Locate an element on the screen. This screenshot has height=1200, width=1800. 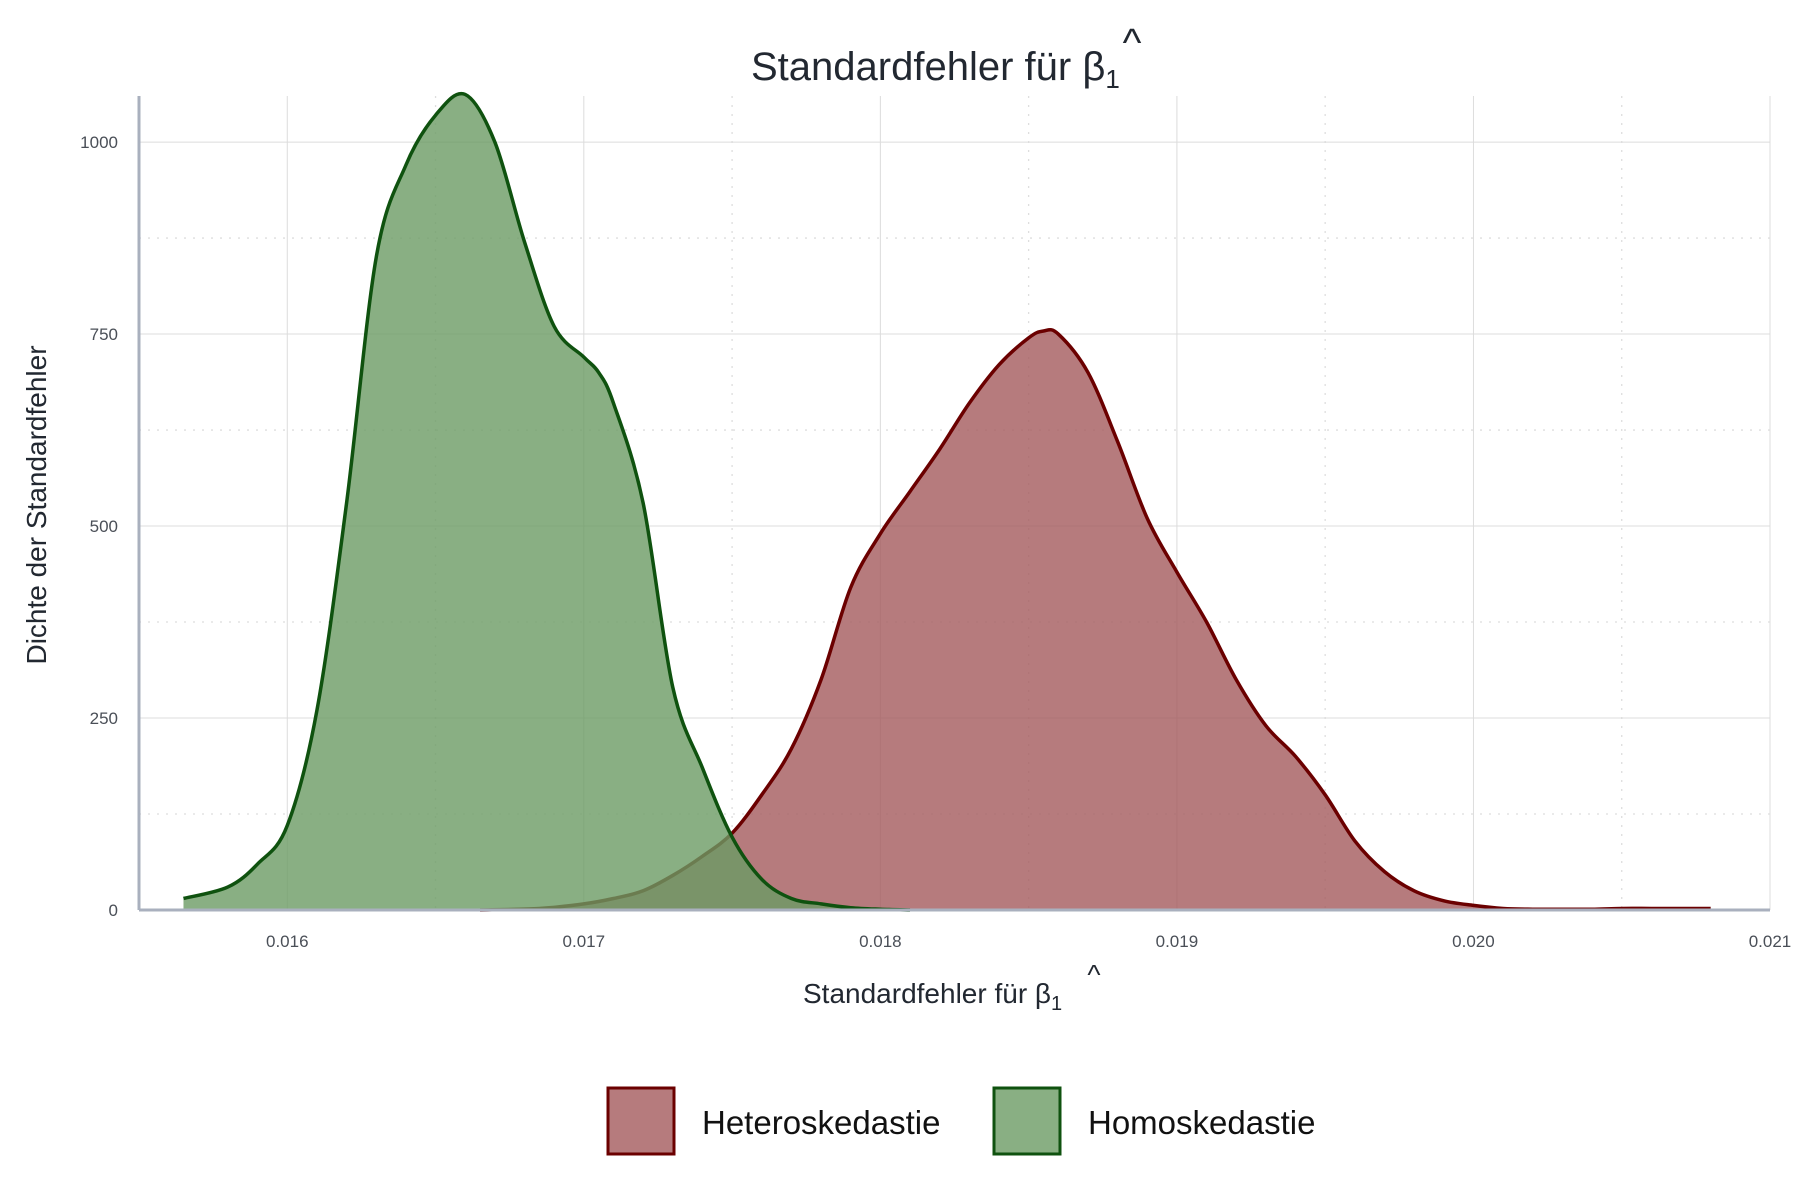
legend-label-homoskedastie: Homoskedastie is located at coordinates (1201, 1122).